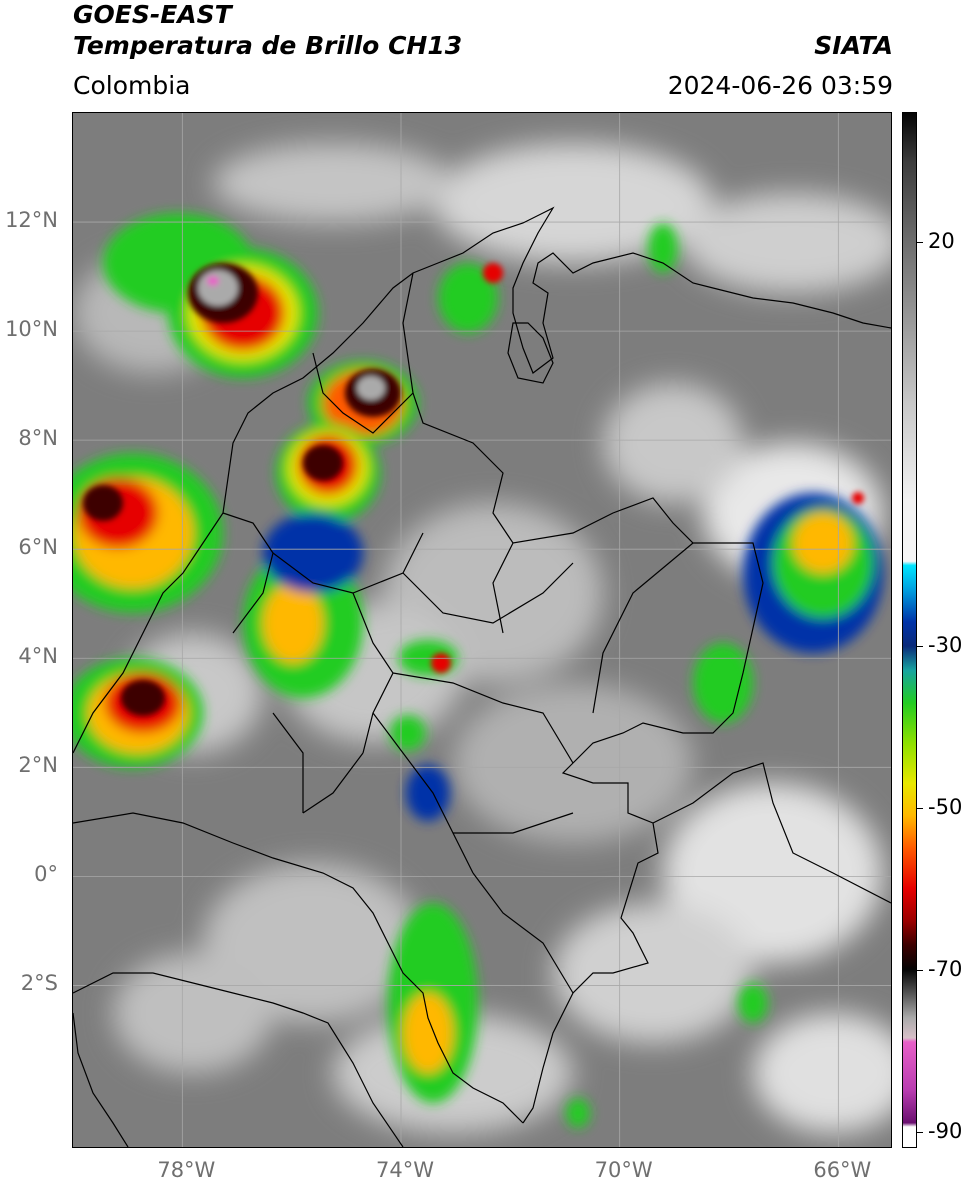  What do you see at coordinates (623, 1170) in the screenshot?
I see `lon-tick-label: 70°W` at bounding box center [623, 1170].